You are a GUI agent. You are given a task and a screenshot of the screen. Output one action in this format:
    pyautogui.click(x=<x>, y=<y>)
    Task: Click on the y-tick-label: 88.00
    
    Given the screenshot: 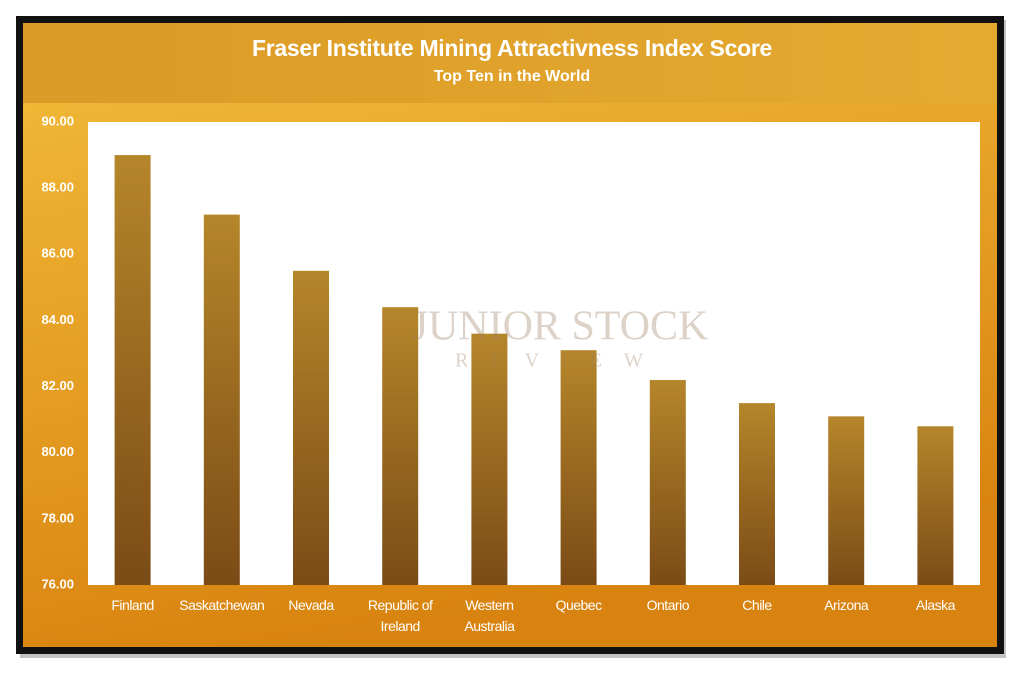 What is the action you would take?
    pyautogui.click(x=57, y=187)
    